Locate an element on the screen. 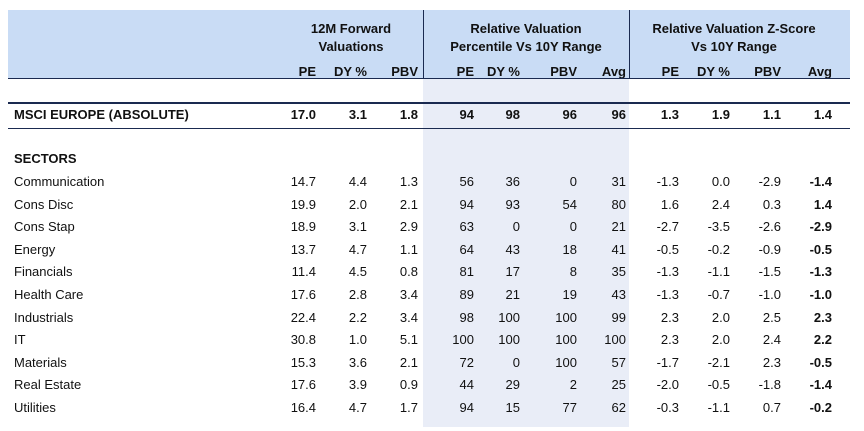  row-label: IT is located at coordinates (20, 340).